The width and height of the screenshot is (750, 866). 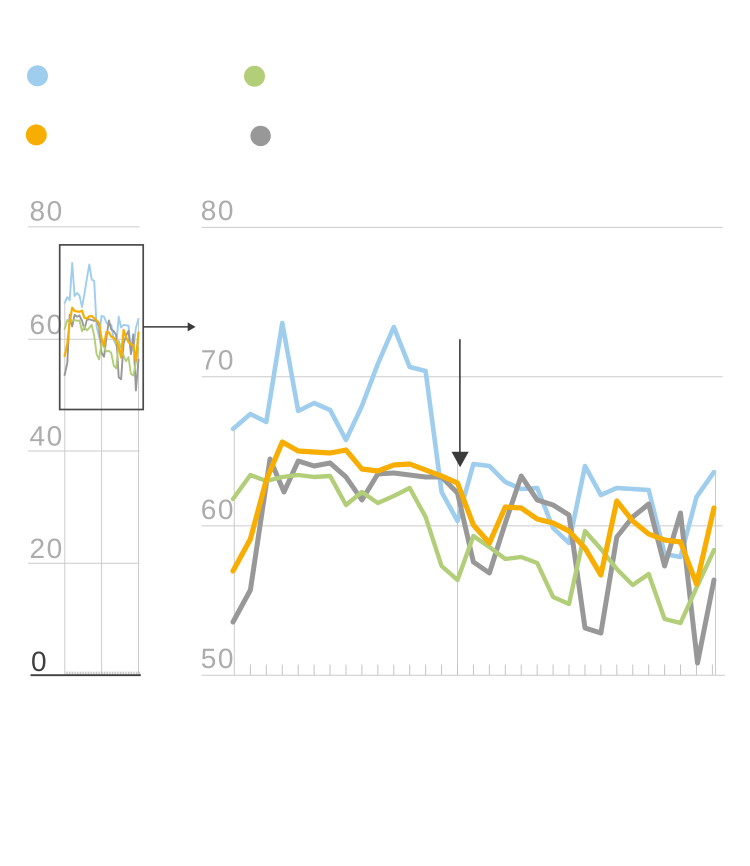 I want to click on svg-text: 20, so click(x=47, y=548).